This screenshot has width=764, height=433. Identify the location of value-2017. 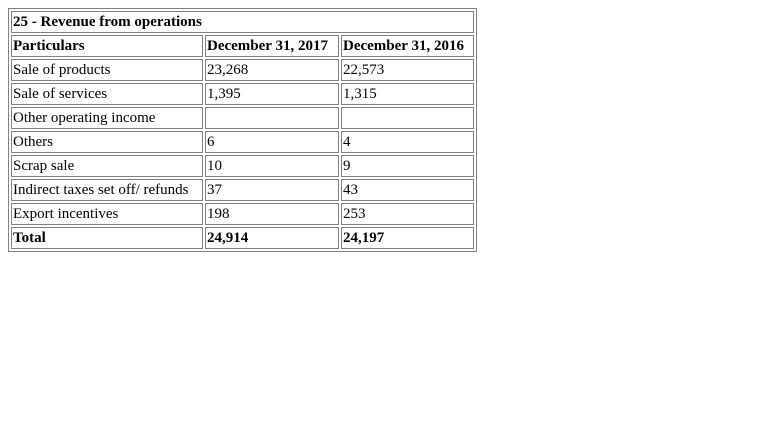
(272, 118).